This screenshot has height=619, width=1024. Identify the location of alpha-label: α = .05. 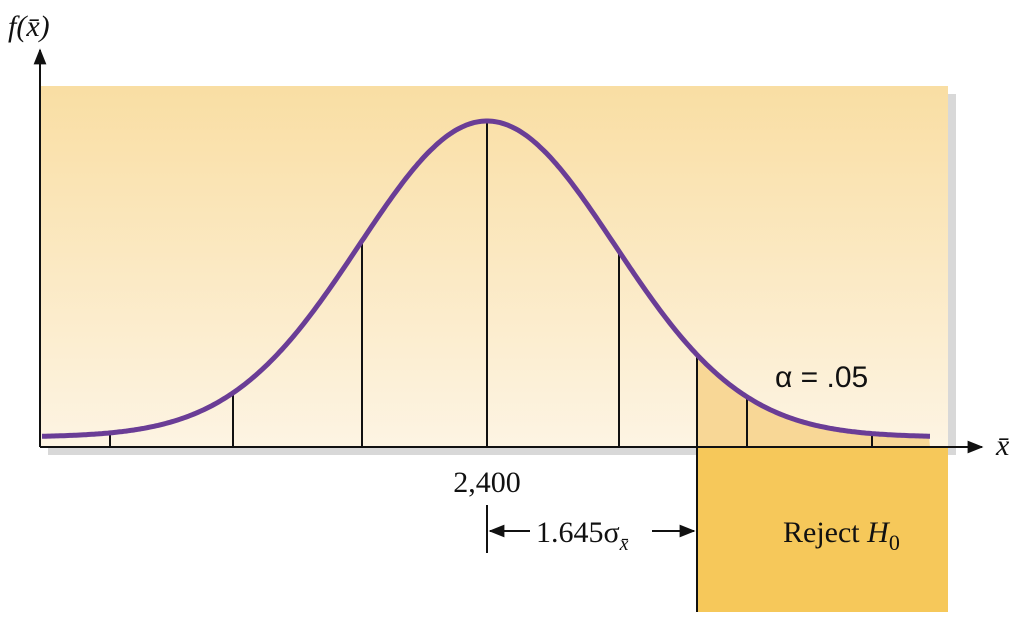
(821, 377).